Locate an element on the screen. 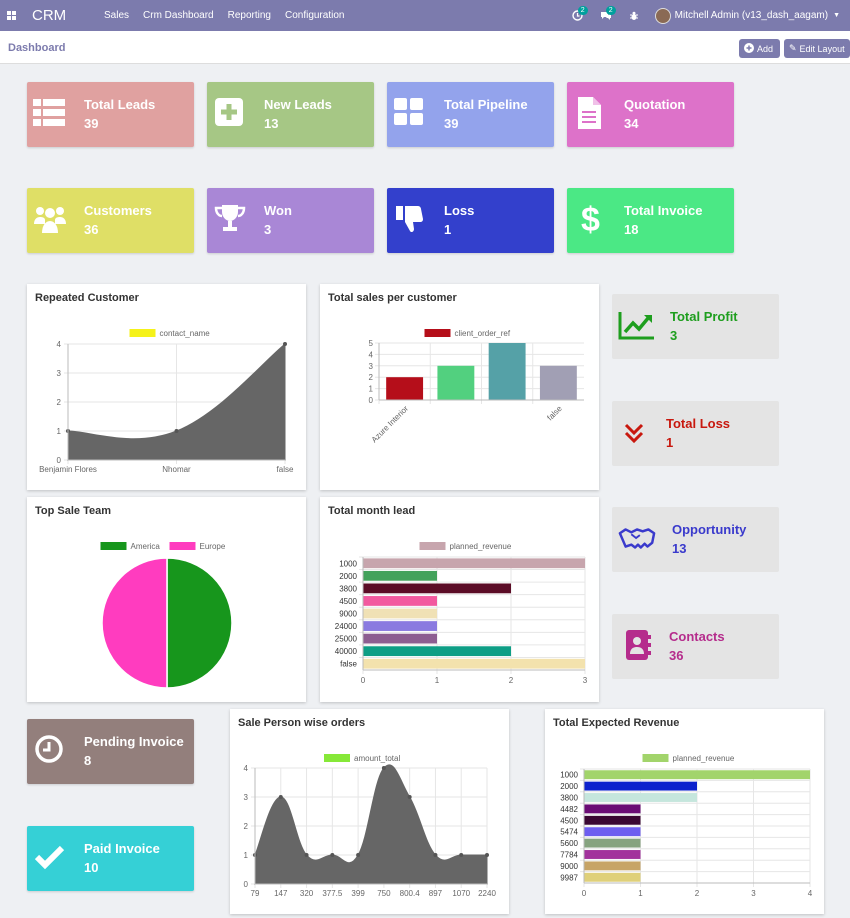  user-avatar is located at coordinates (662, 15).